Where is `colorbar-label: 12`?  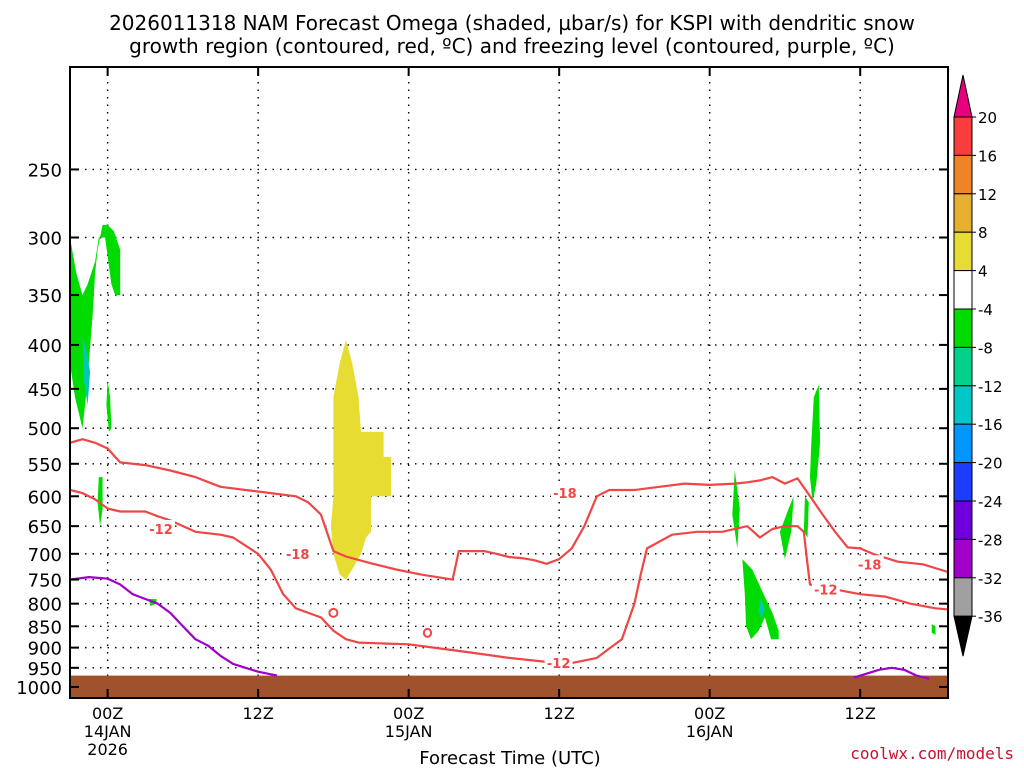
colorbar-label: 12 is located at coordinates (987, 195).